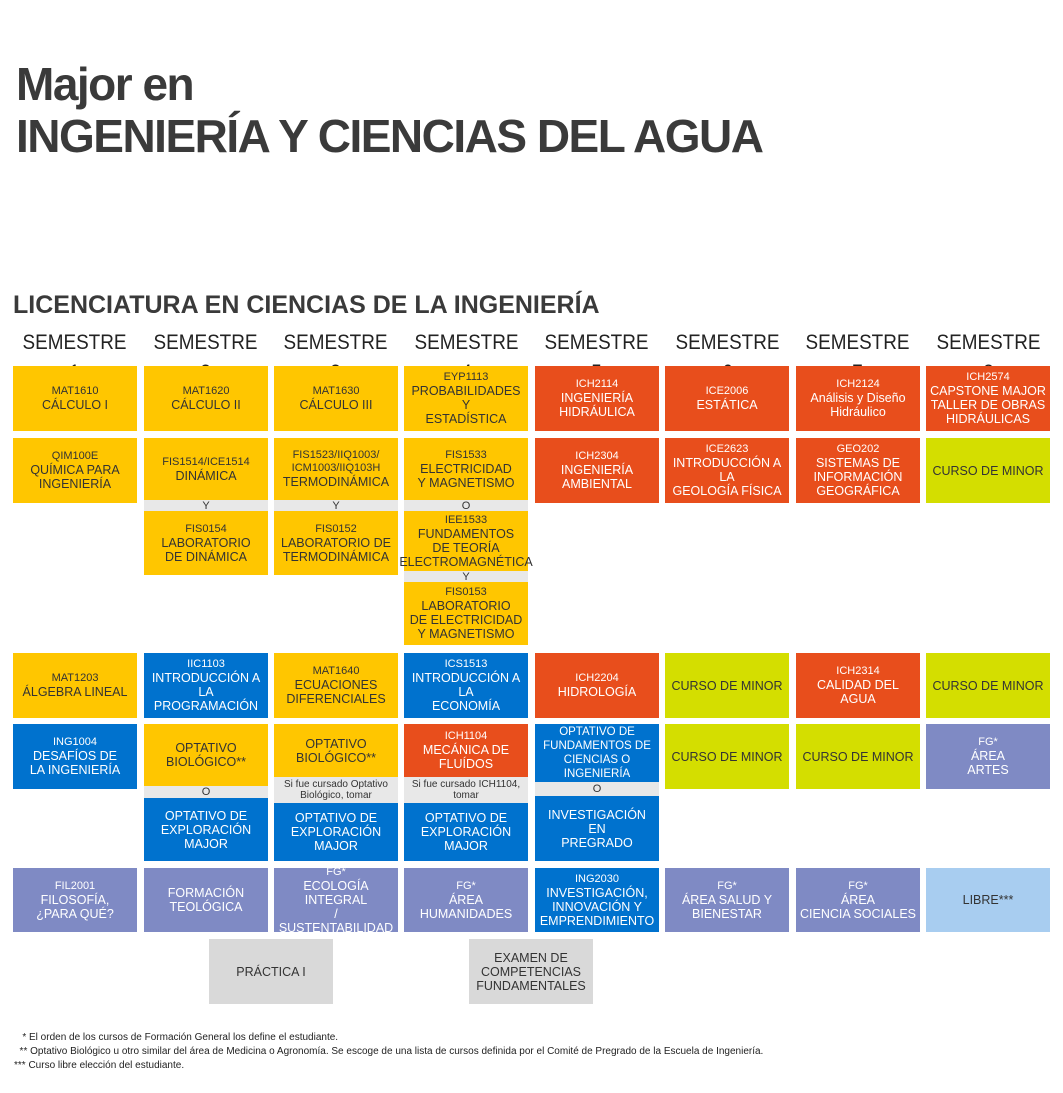 The width and height of the screenshot is (1063, 1093). What do you see at coordinates (336, 391) in the screenshot?
I see `course-code: MAT1630` at bounding box center [336, 391].